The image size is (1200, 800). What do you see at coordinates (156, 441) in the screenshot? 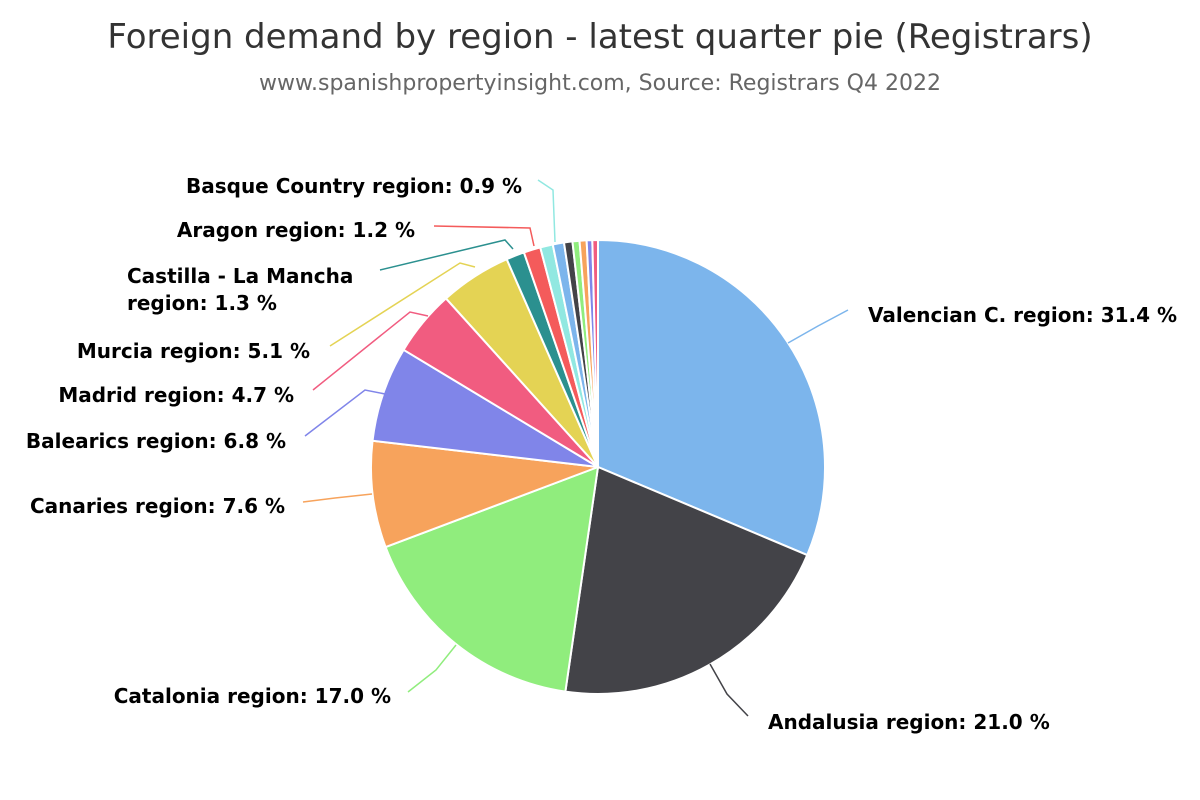
I see `slice-label-5: Balearics region: 6.8 %` at bounding box center [156, 441].